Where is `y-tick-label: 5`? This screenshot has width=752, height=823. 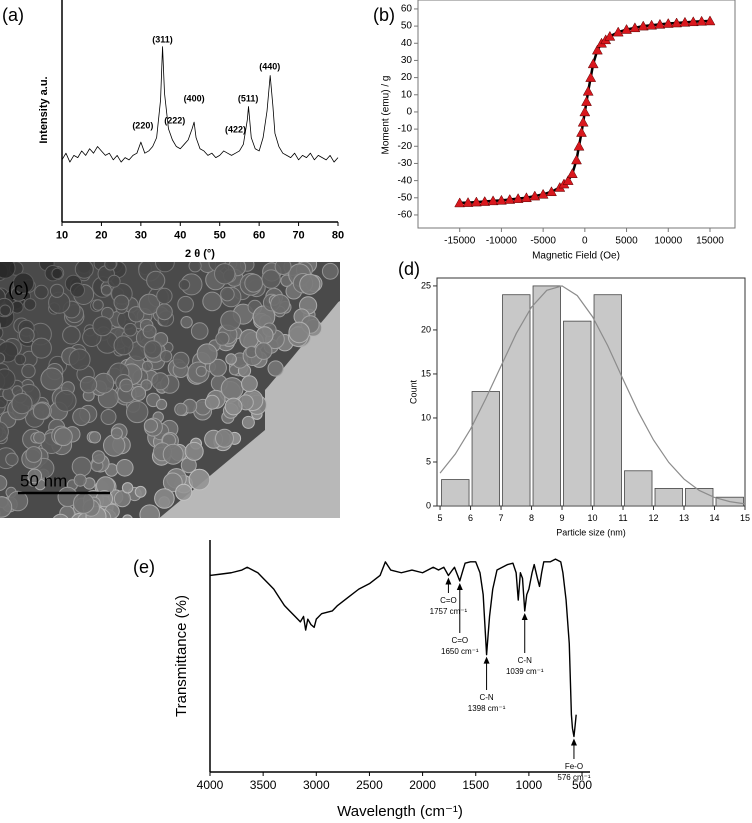 y-tick-label: 5 is located at coordinates (428, 461).